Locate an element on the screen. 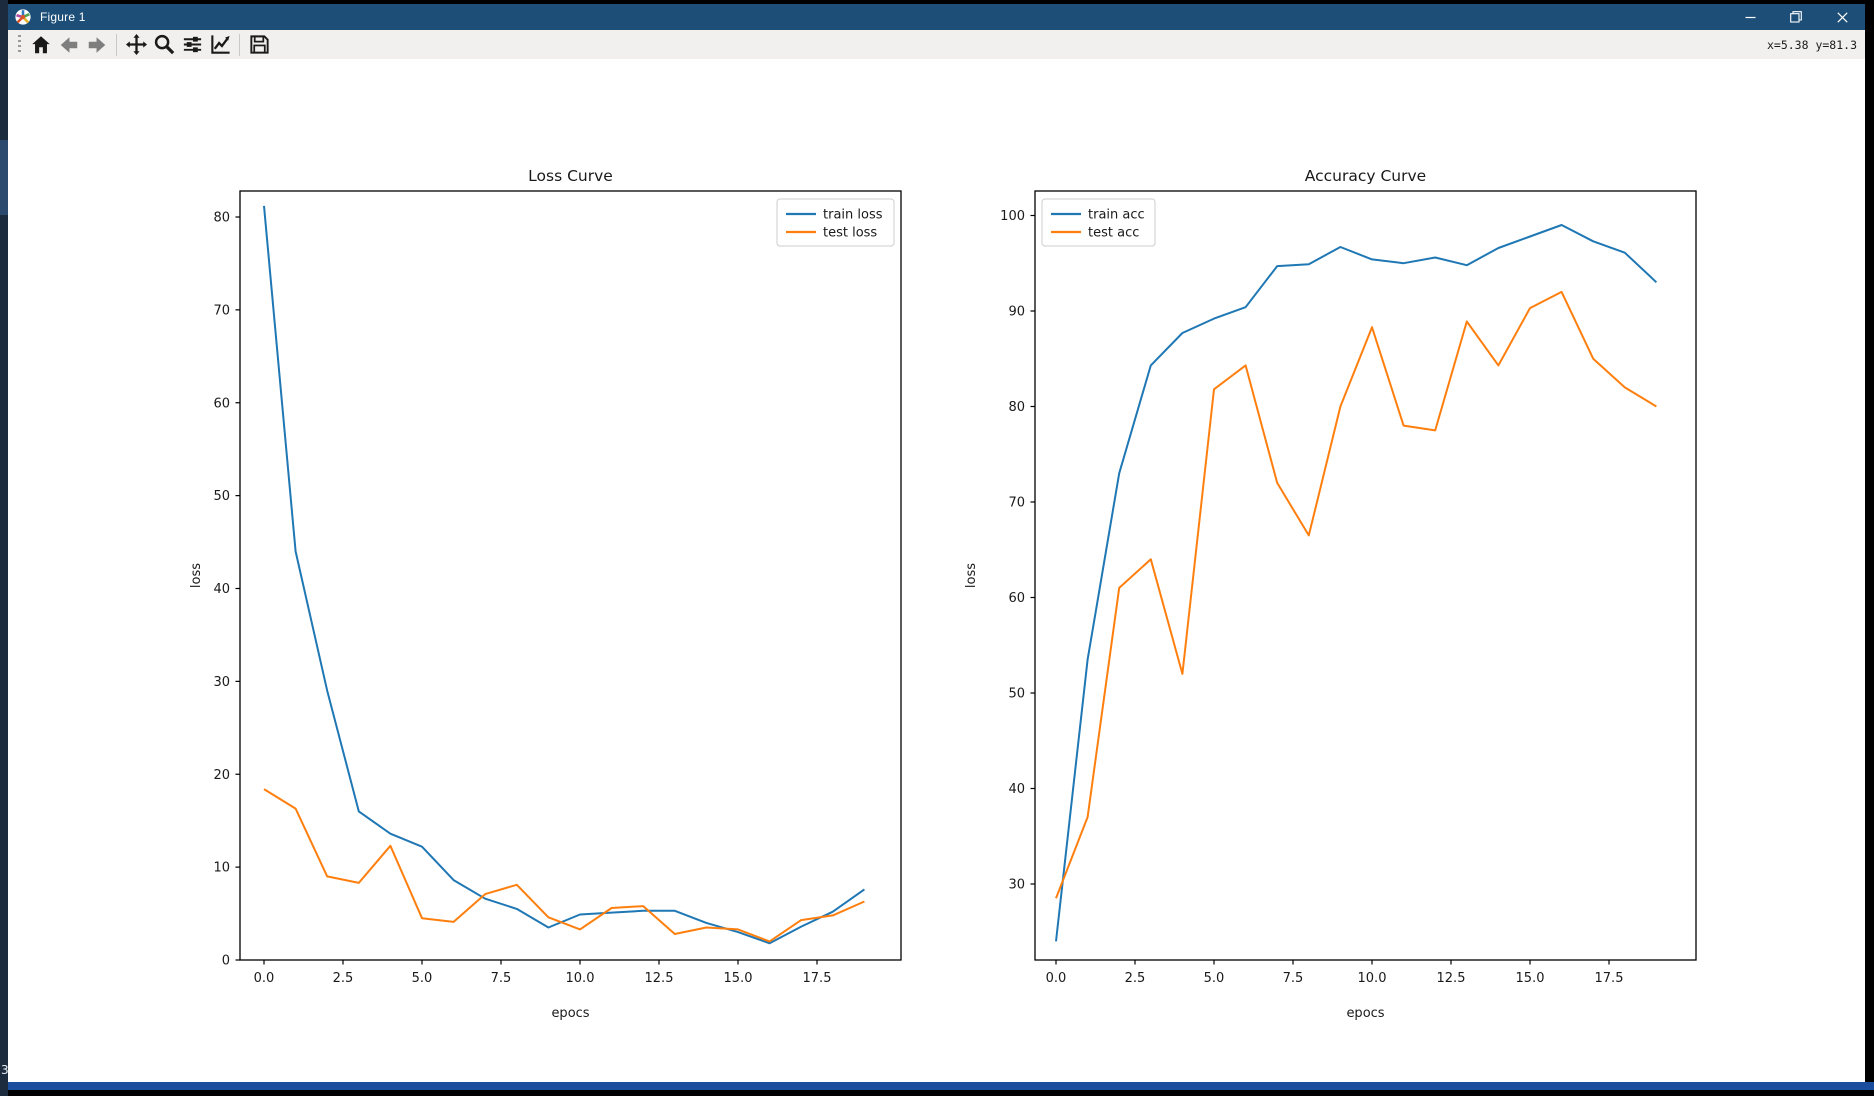 The height and width of the screenshot is (1096, 1874). pan-button is located at coordinates (136, 45).